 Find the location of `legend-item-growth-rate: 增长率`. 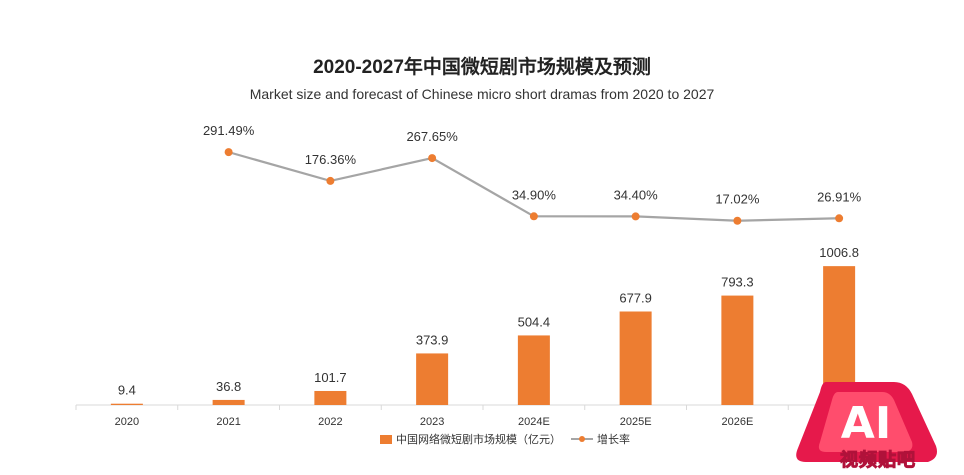

legend-item-growth-rate: 增长率 is located at coordinates (600, 439).